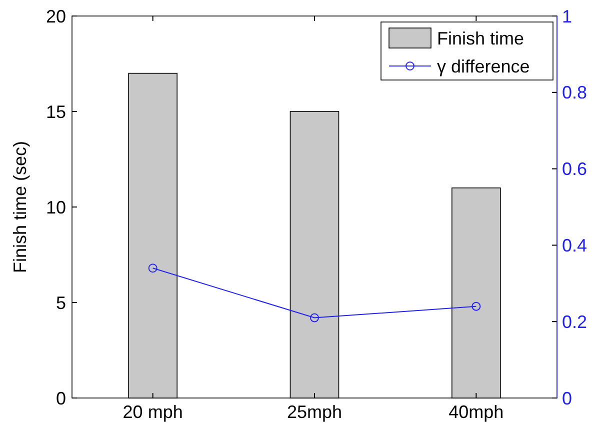  Describe the element at coordinates (575, 246) in the screenshot. I see `y2-tick-label: 0.4` at that location.